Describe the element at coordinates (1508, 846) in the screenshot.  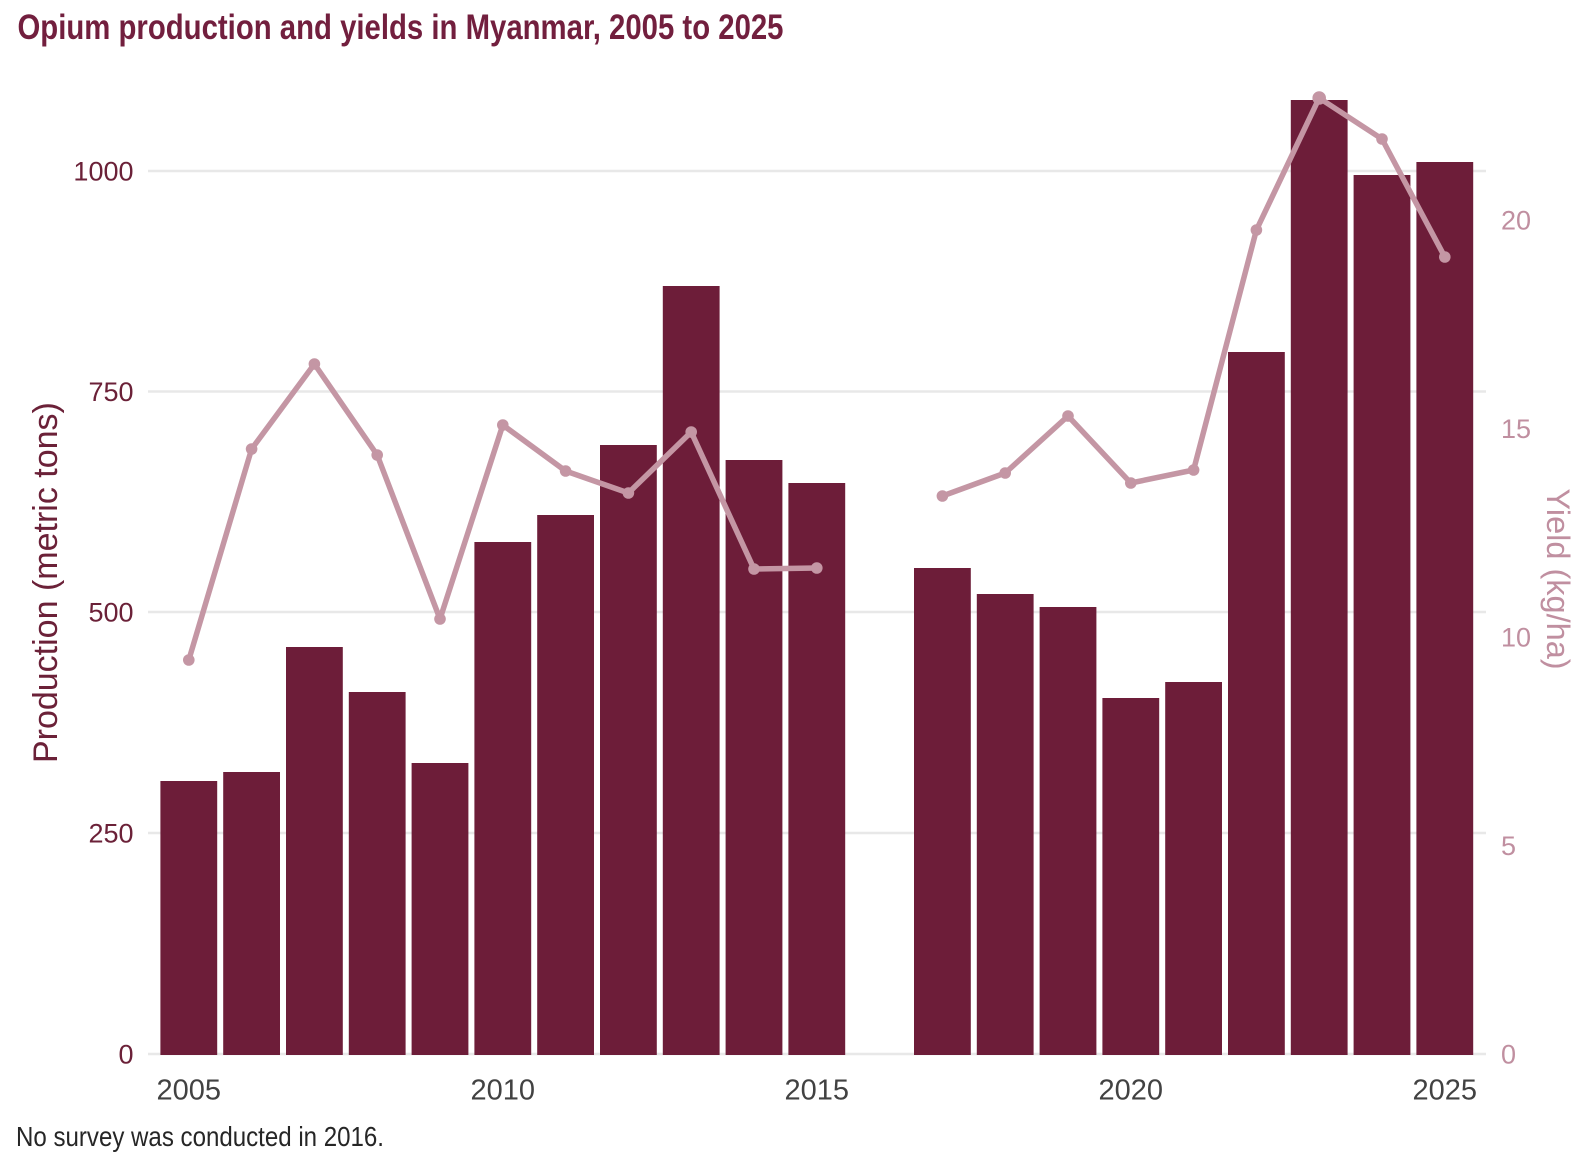
I see `svg-text: 5` at that location.